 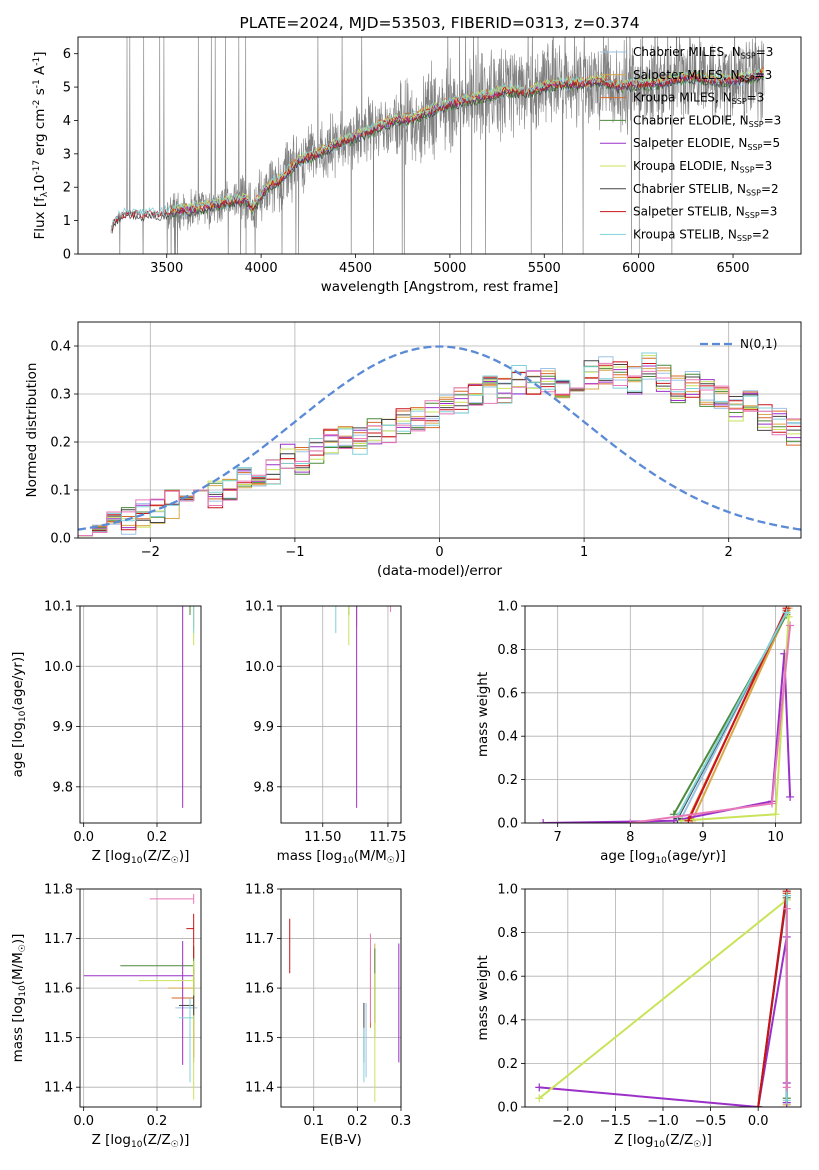 What do you see at coordinates (294, 552) in the screenshot?
I see `x-tick-label: −1` at bounding box center [294, 552].